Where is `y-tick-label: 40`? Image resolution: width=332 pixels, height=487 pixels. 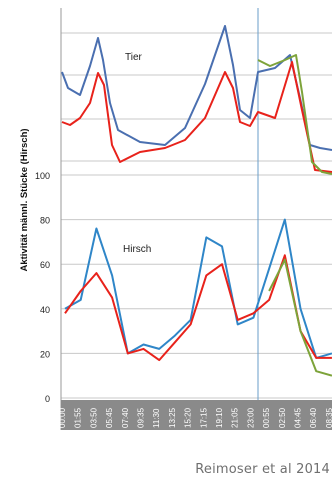
y-tick-label: 40 is located at coordinates (45, 310).